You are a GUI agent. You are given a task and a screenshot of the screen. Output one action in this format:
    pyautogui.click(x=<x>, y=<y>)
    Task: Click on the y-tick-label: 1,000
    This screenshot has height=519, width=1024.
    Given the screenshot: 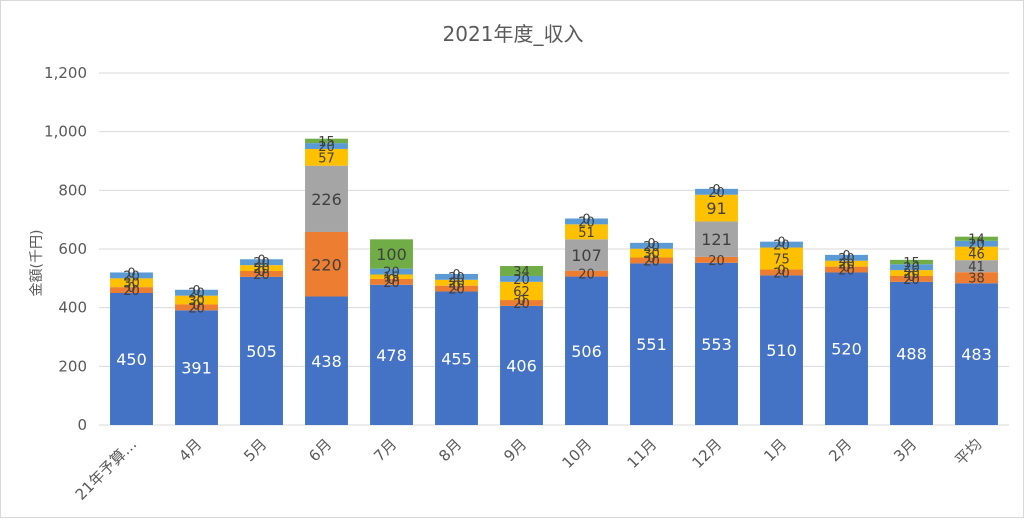 What is the action you would take?
    pyautogui.click(x=65, y=132)
    